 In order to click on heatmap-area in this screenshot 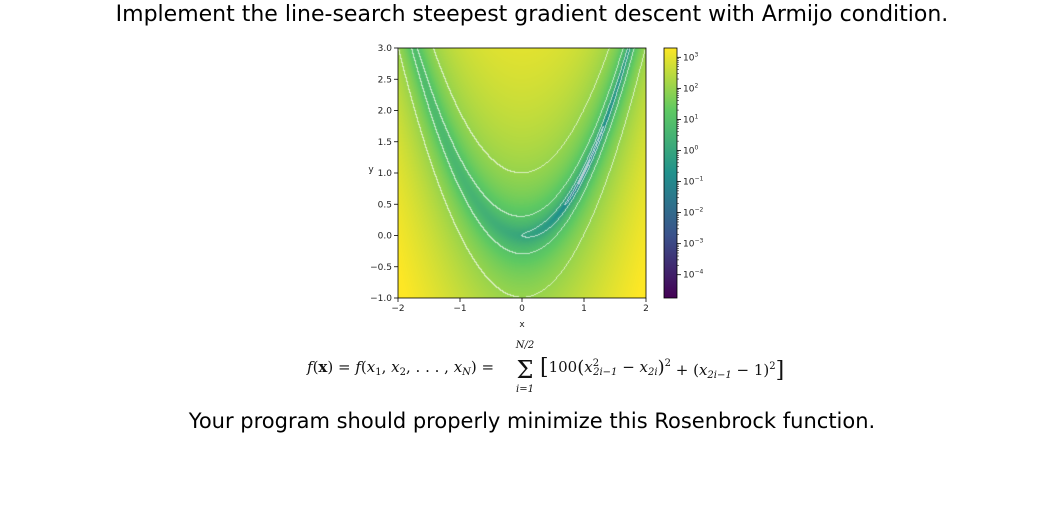, I will do `click(522, 173)`.